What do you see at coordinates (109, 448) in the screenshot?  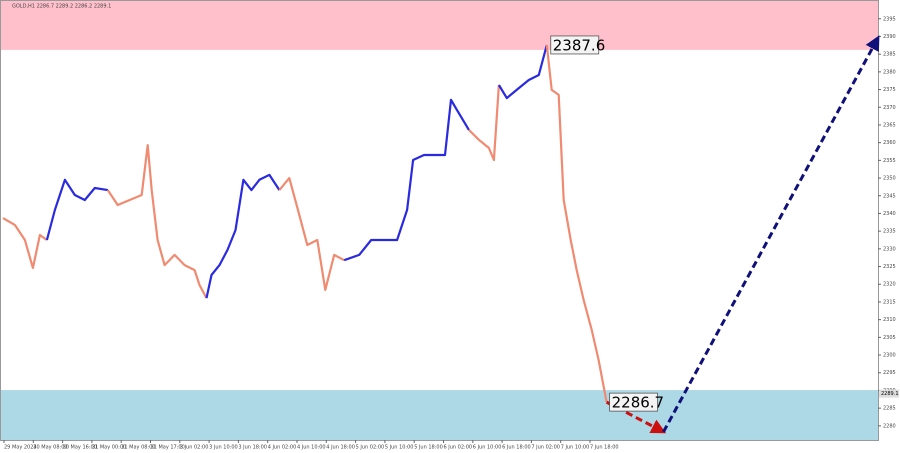 I see `x-tick-label: 31 May 00:00` at bounding box center [109, 448].